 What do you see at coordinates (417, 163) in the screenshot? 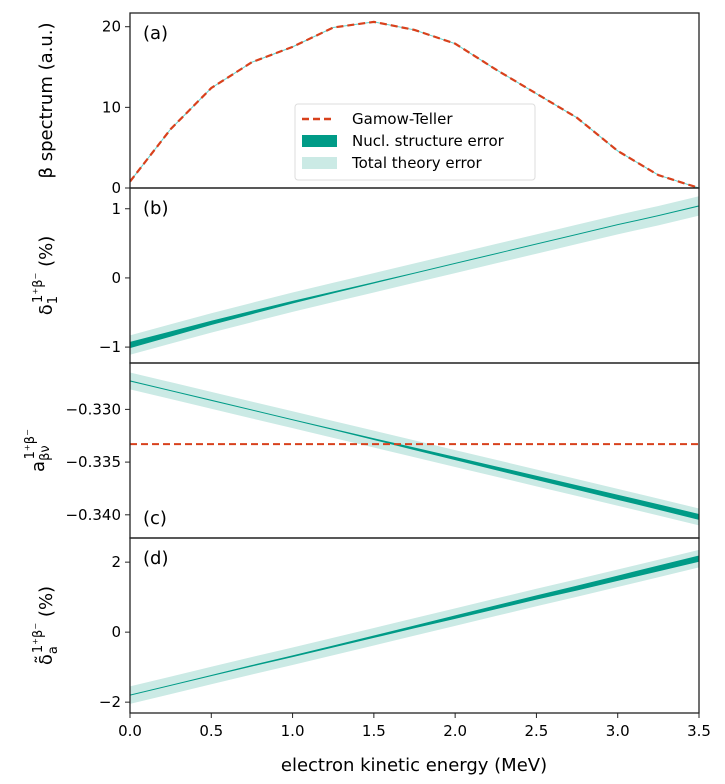
I see `legend-total-theory-error: Total theory error` at bounding box center [417, 163].